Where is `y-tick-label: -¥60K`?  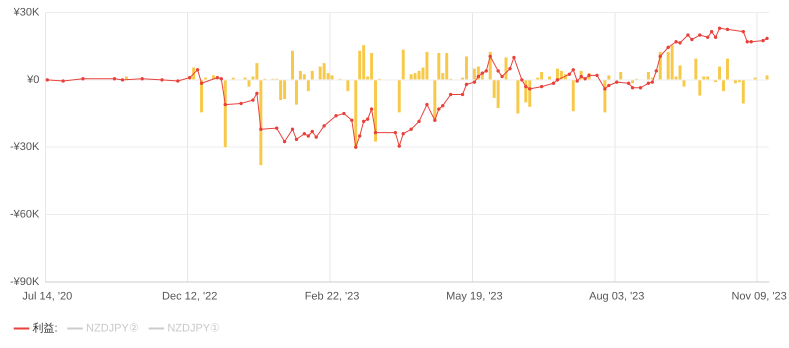 y-tick-label: -¥60K is located at coordinates (25, 214).